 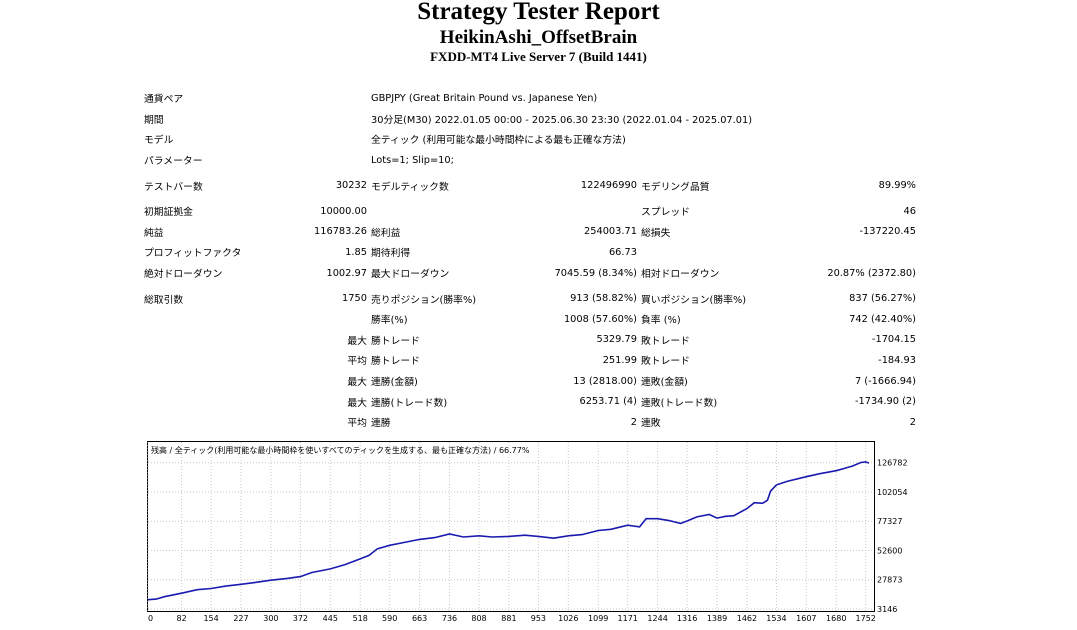 What do you see at coordinates (680, 275) in the screenshot?
I see `relative-drawdown-label: 相対ドローダウン` at bounding box center [680, 275].